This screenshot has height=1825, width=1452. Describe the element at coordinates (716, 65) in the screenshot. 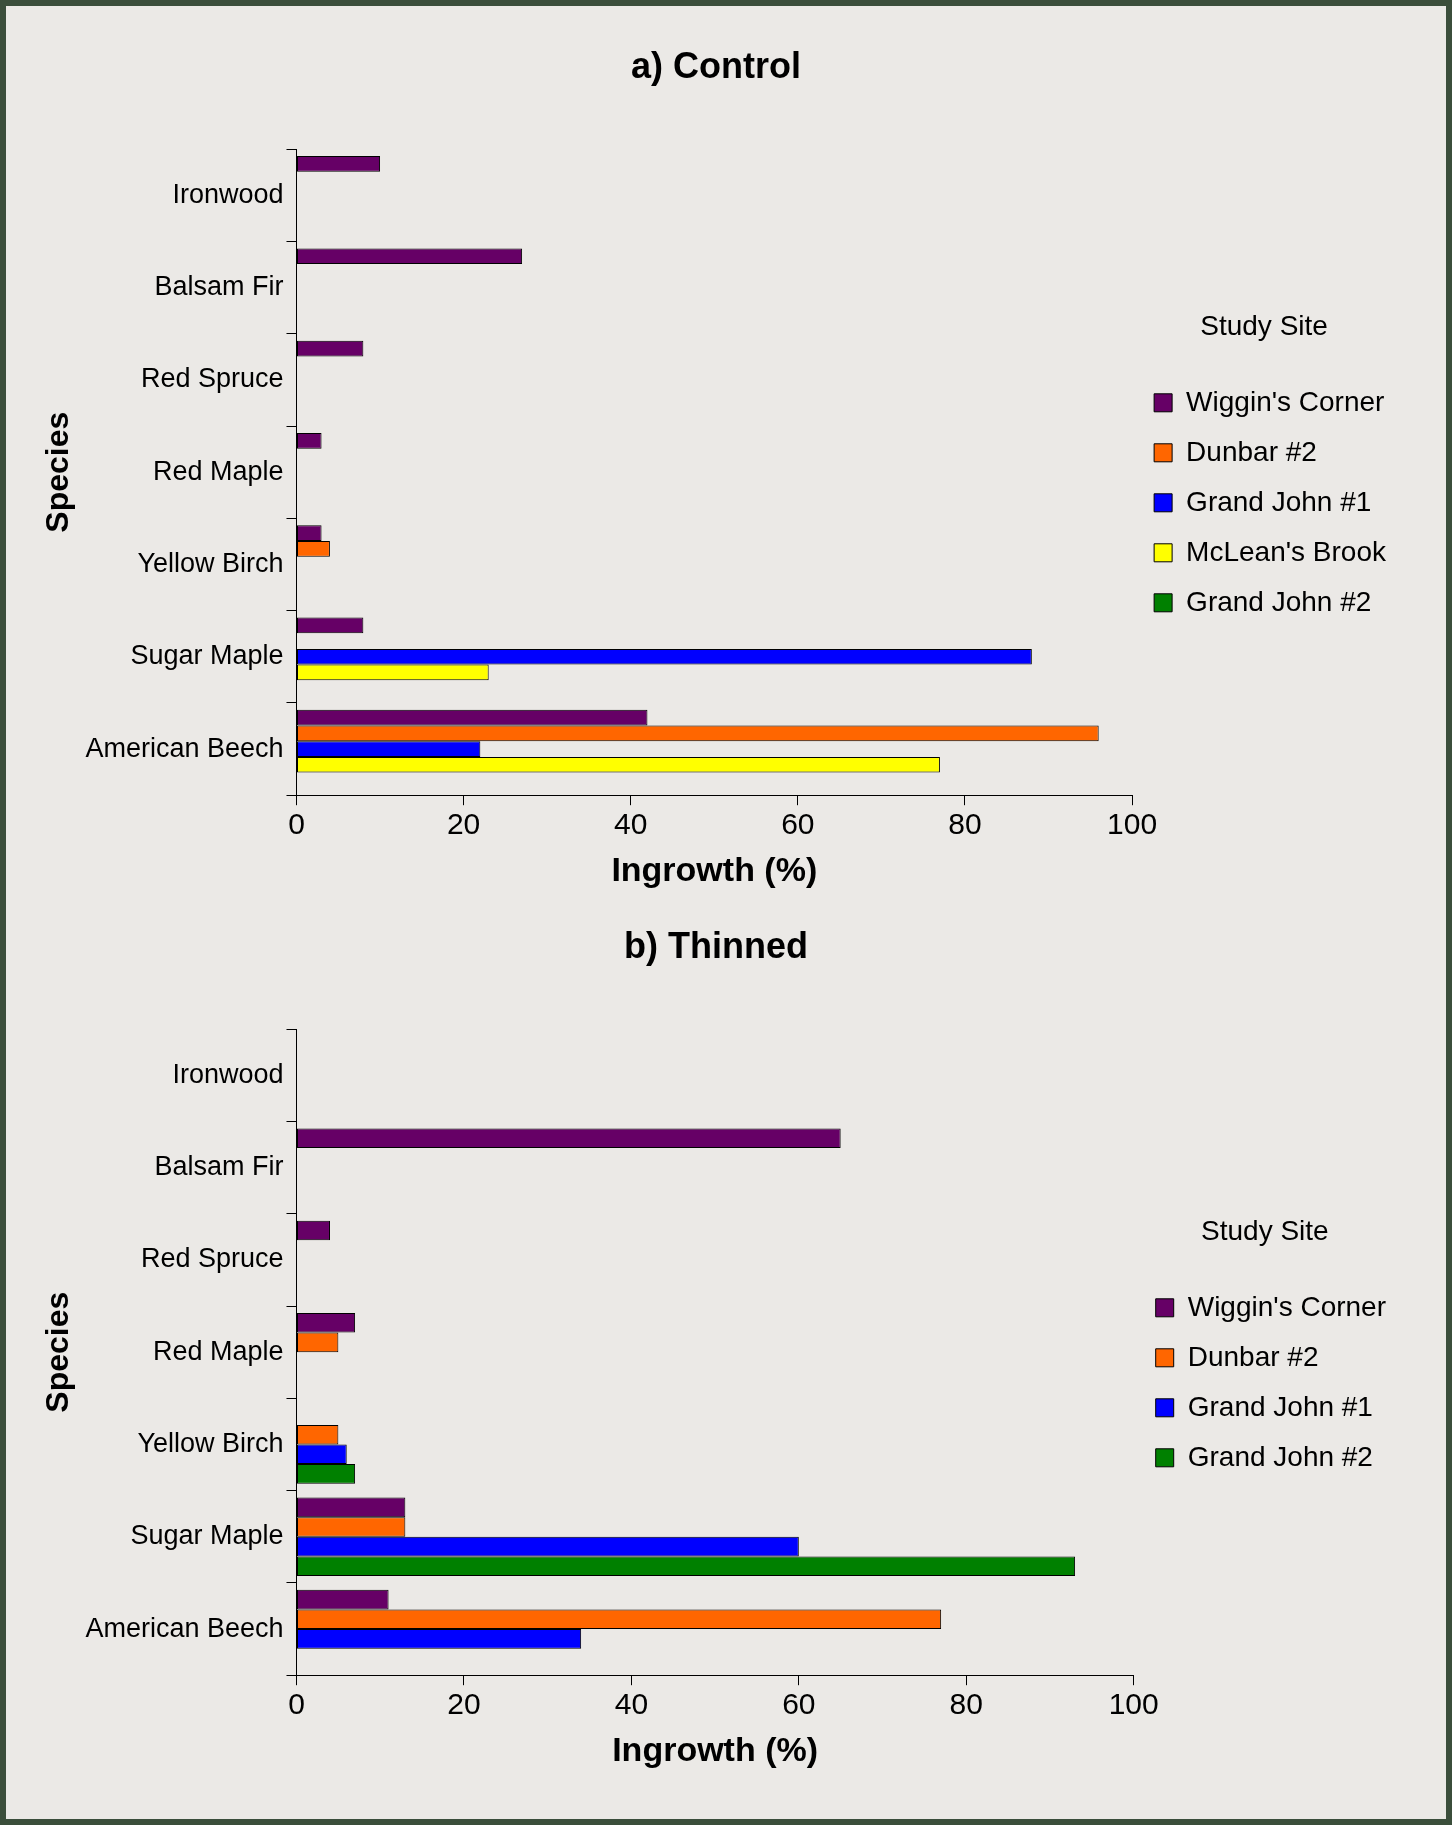

I see `chart-title: a) Control` at that location.